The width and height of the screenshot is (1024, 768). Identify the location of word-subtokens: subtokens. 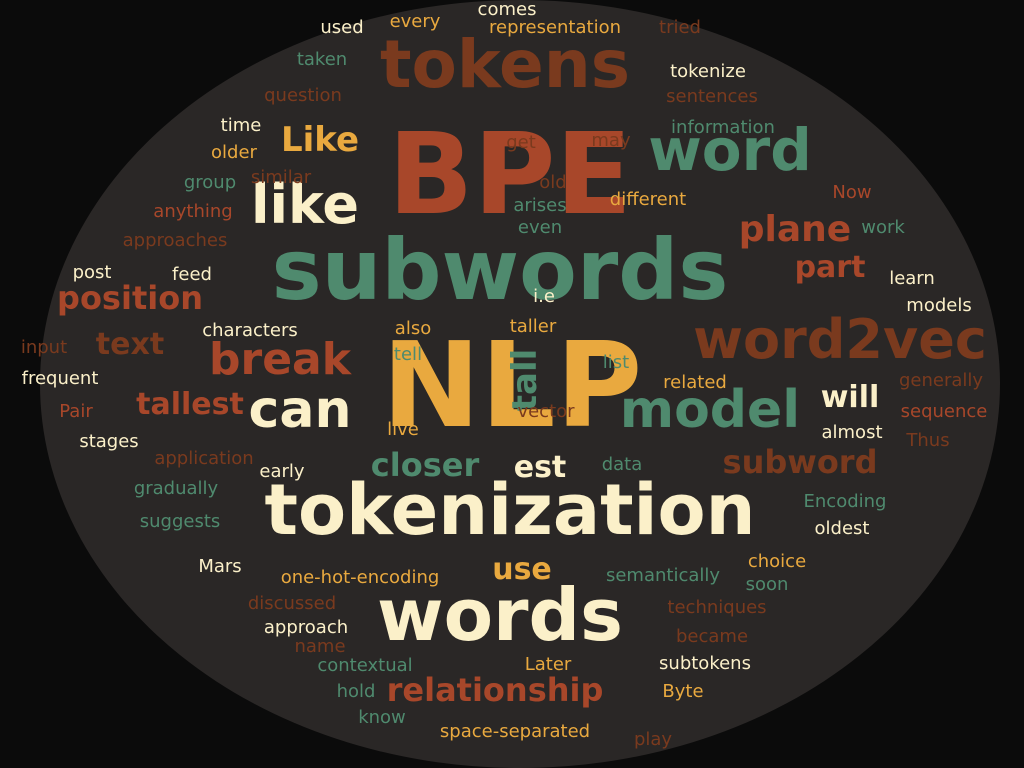
(705, 663).